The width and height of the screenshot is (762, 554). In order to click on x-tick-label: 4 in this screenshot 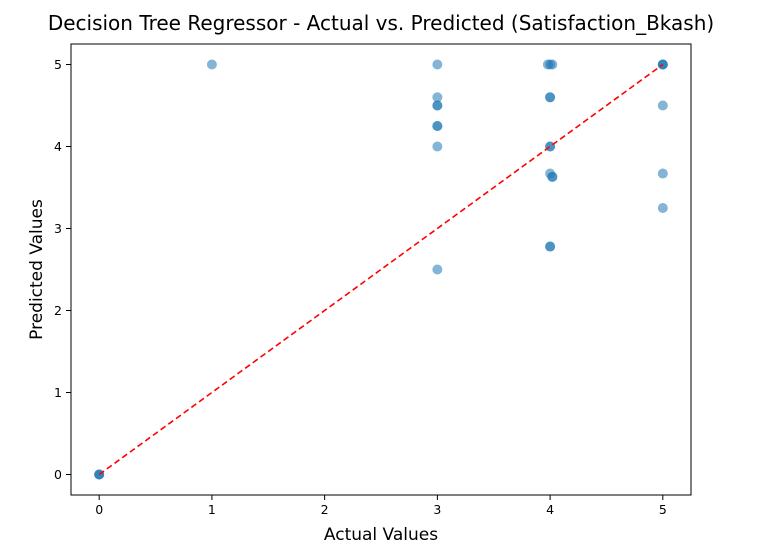, I will do `click(550, 509)`.